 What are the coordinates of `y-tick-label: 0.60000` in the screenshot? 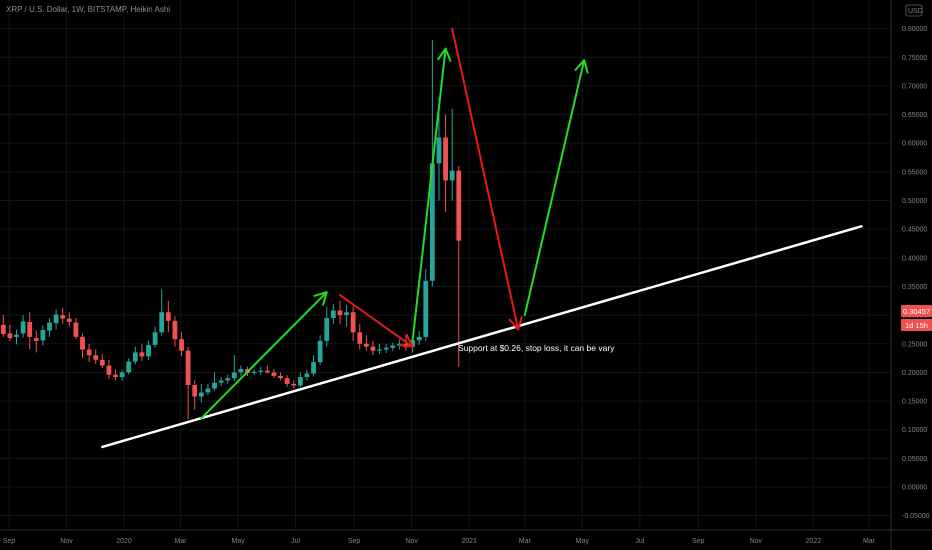 It's located at (914, 144).